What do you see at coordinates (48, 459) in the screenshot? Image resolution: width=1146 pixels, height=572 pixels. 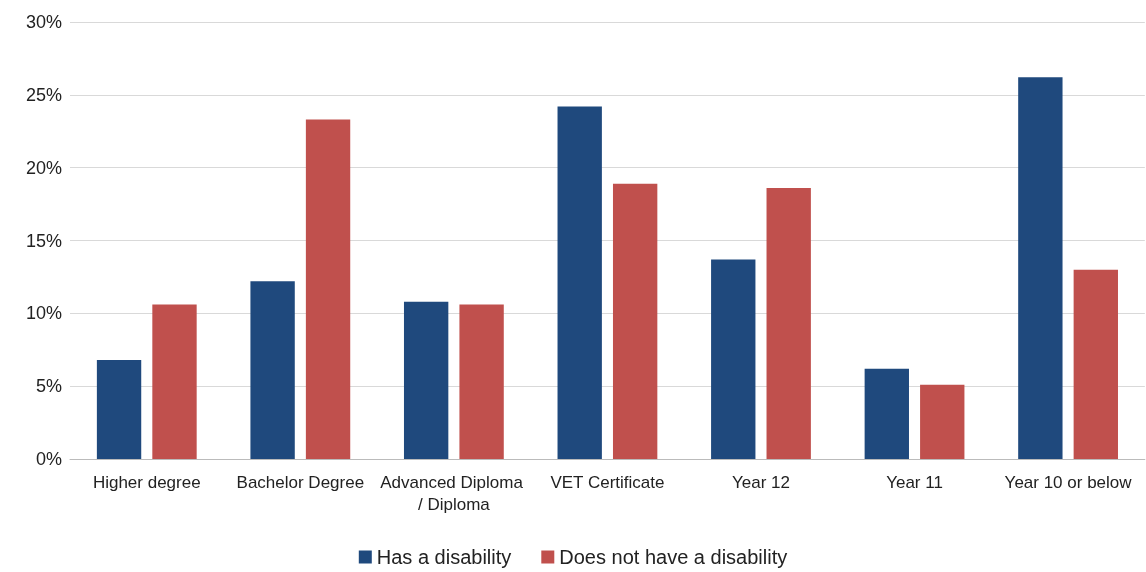 I see `y-tick-label: 0%` at bounding box center [48, 459].